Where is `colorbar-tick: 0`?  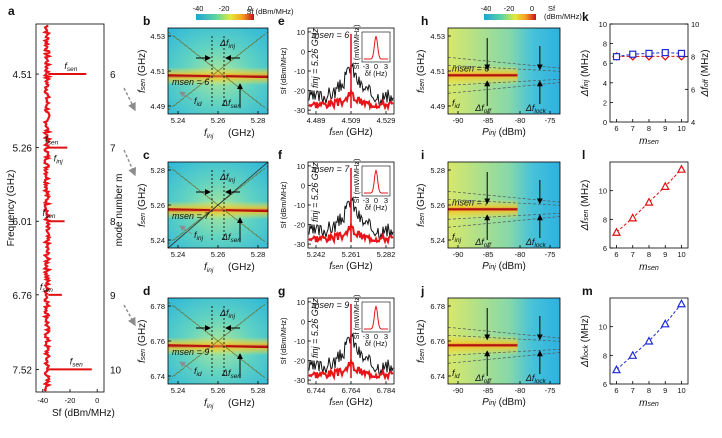
colorbar-tick: 0 is located at coordinates (532, 8).